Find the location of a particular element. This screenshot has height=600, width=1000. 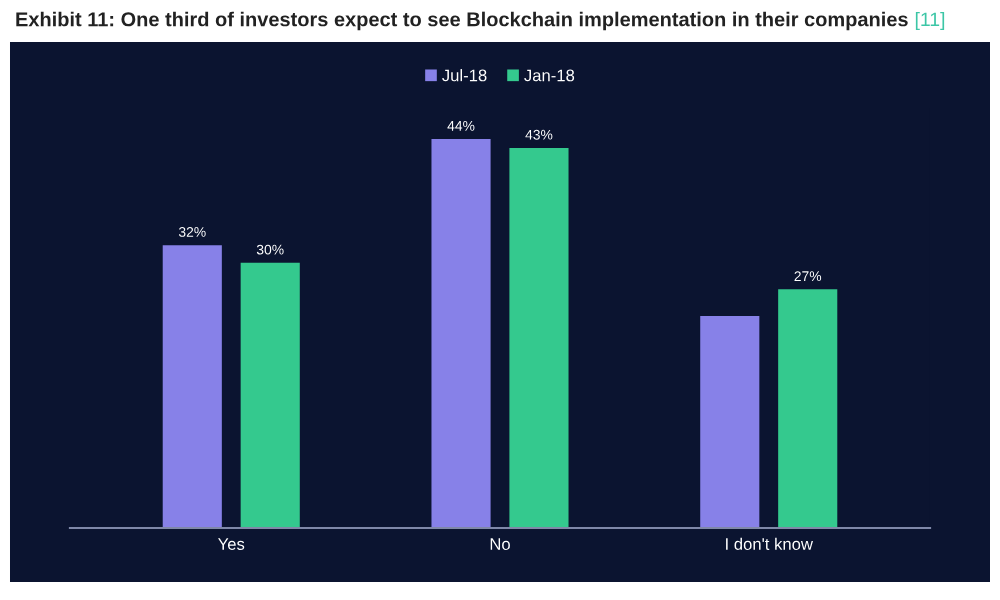

x-tick-label: I don't know is located at coordinates (769, 543).